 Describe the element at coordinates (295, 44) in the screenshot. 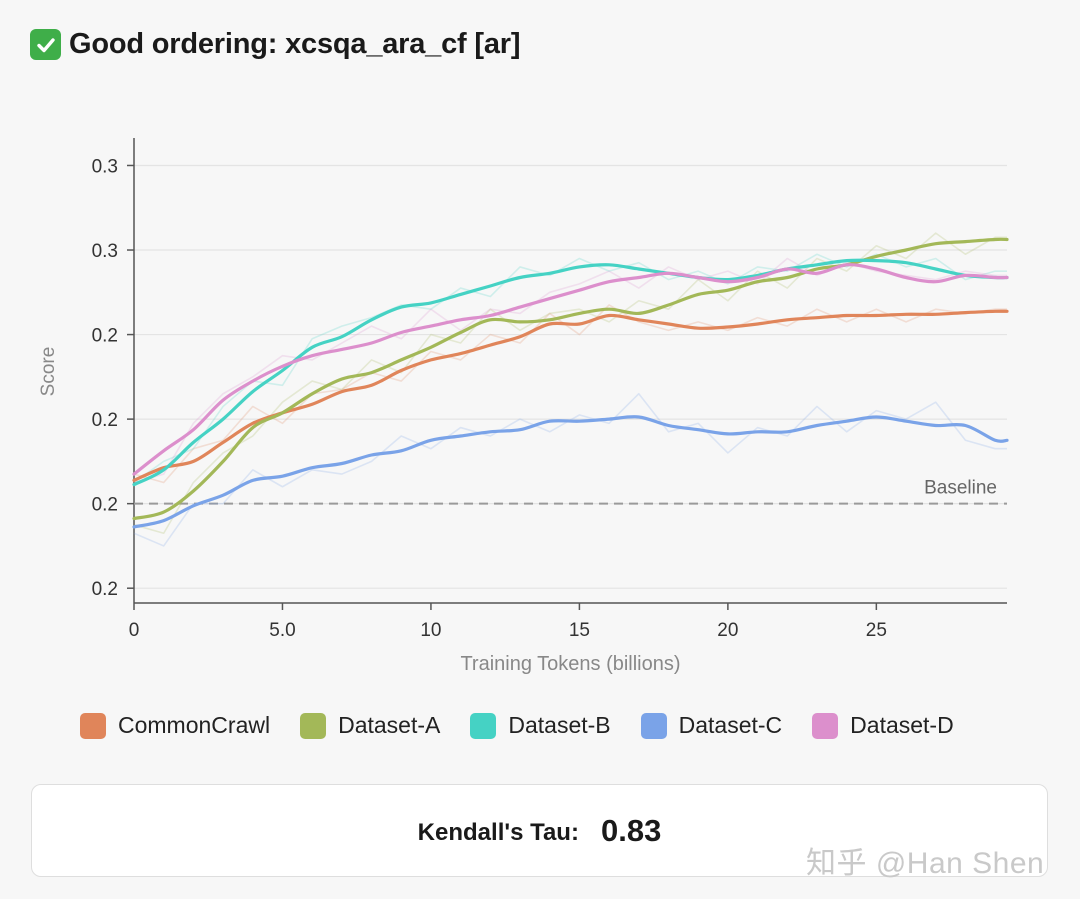

I see `chart-title: Good ordering: xcsqa_ara_cf [ar]` at that location.